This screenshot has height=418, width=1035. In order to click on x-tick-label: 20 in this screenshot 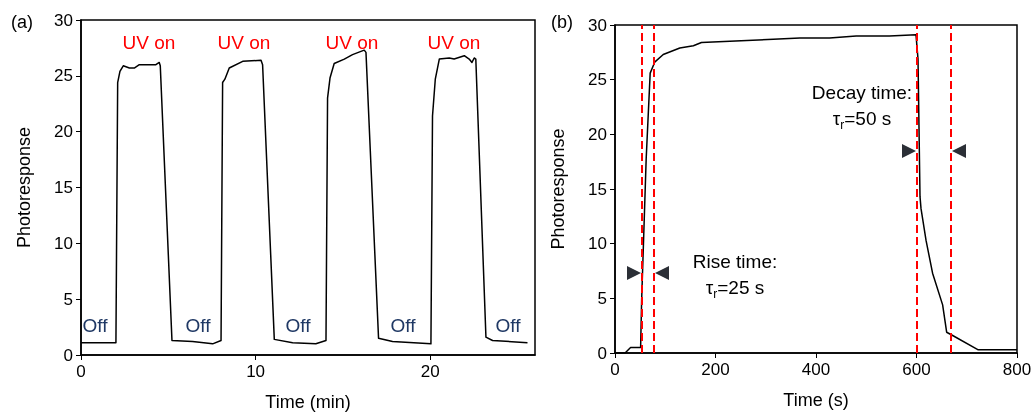, I will do `click(430, 371)`.